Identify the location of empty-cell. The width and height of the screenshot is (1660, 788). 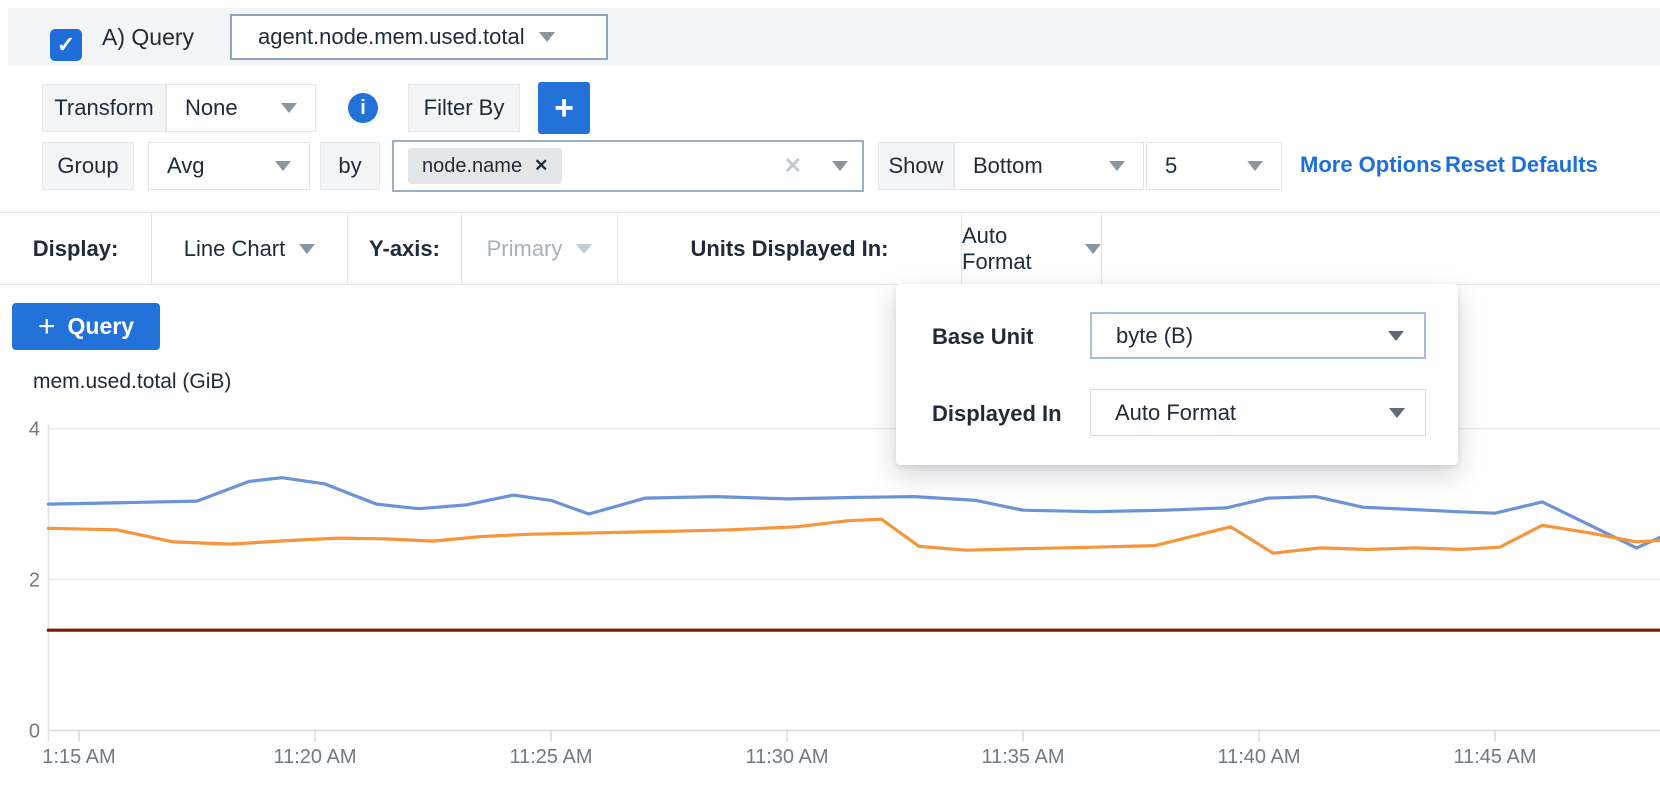
(1381, 248).